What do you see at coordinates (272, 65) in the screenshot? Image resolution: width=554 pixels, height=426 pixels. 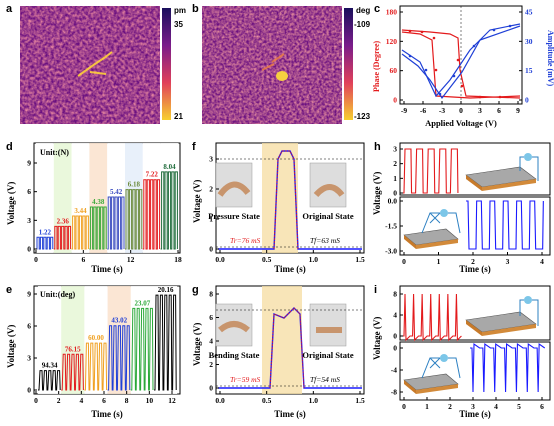 I see `afm-phase-map` at bounding box center [272, 65].